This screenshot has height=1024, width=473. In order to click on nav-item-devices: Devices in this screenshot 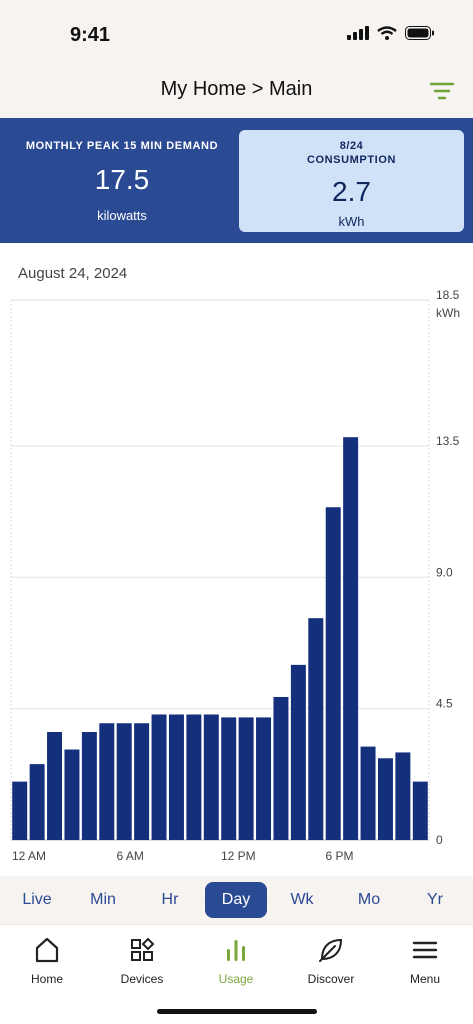, I will do `click(142, 959)`.